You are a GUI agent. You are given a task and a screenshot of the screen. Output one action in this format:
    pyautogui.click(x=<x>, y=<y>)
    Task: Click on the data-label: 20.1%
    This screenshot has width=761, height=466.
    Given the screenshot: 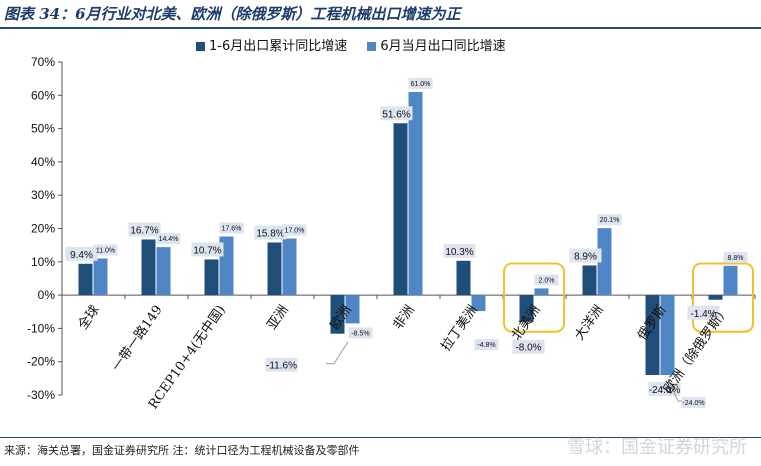 What is the action you would take?
    pyautogui.click(x=610, y=220)
    